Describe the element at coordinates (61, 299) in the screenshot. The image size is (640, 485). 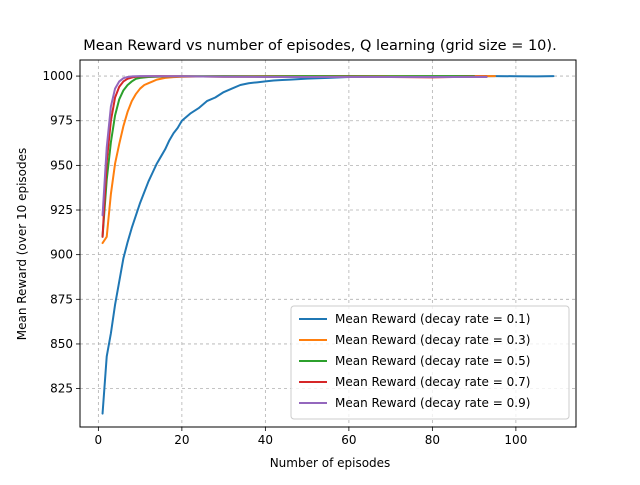
I see `y-tick-label: 875` at that location.